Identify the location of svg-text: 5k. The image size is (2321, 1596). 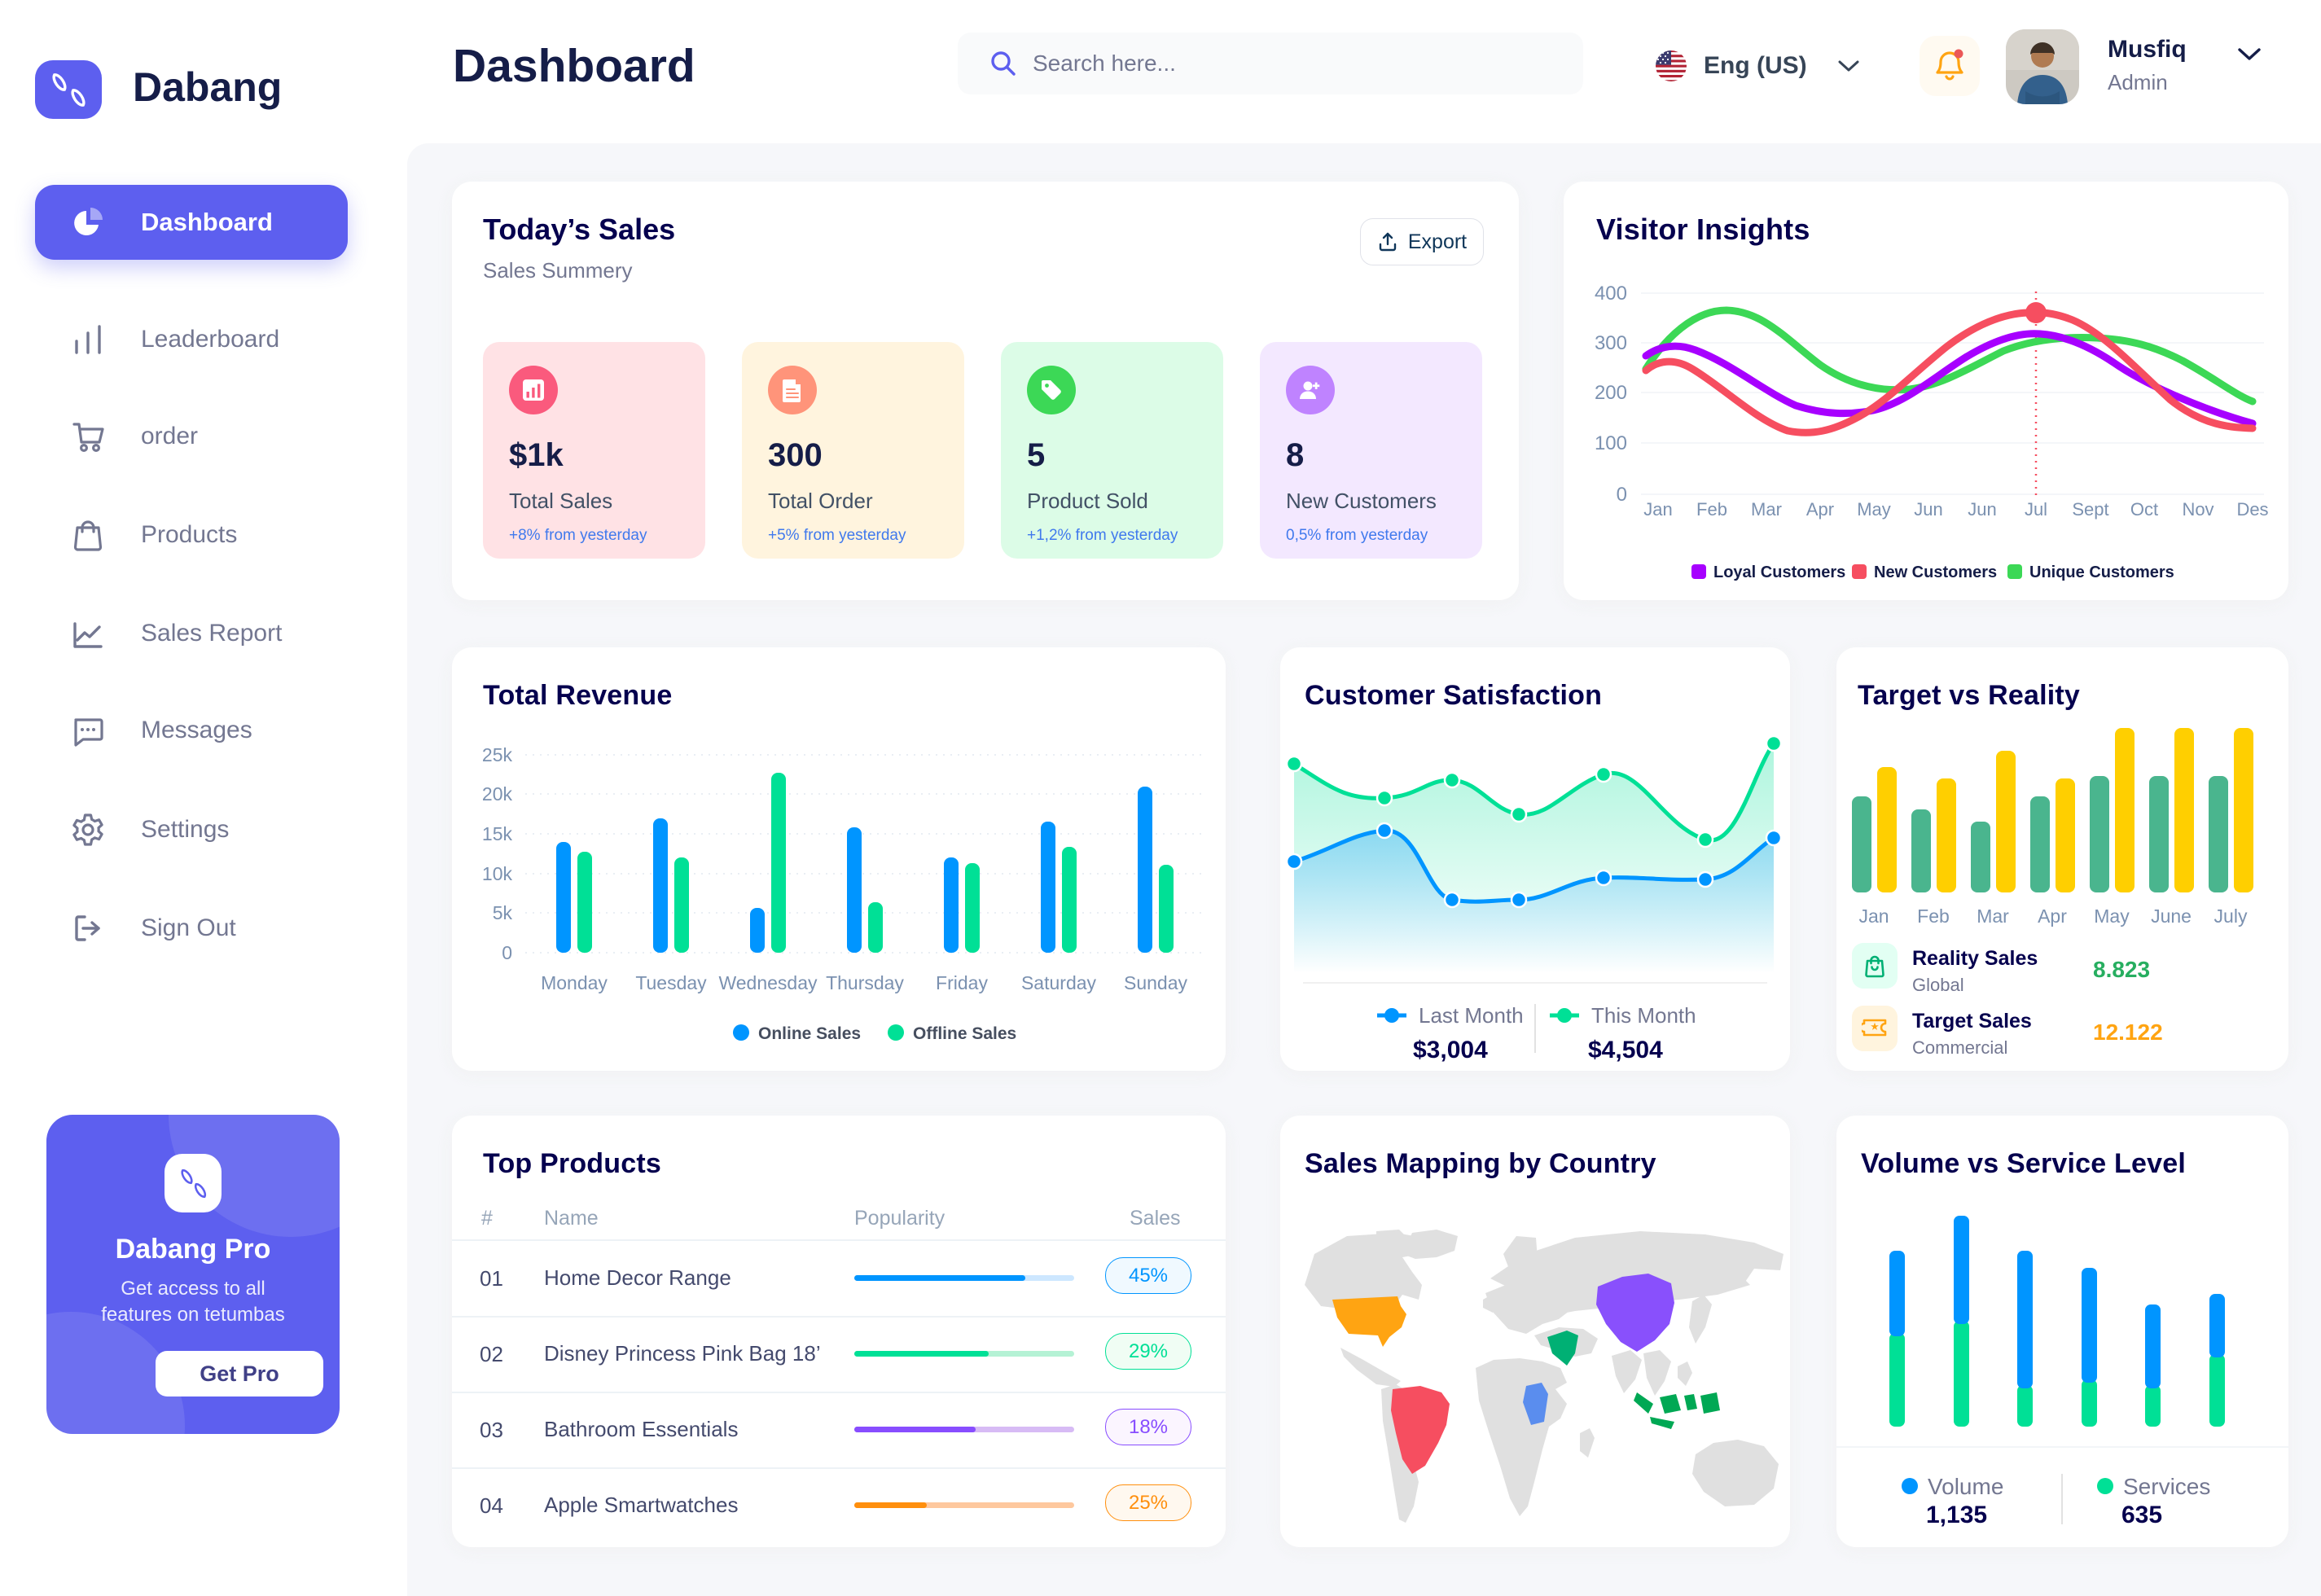
(503, 912).